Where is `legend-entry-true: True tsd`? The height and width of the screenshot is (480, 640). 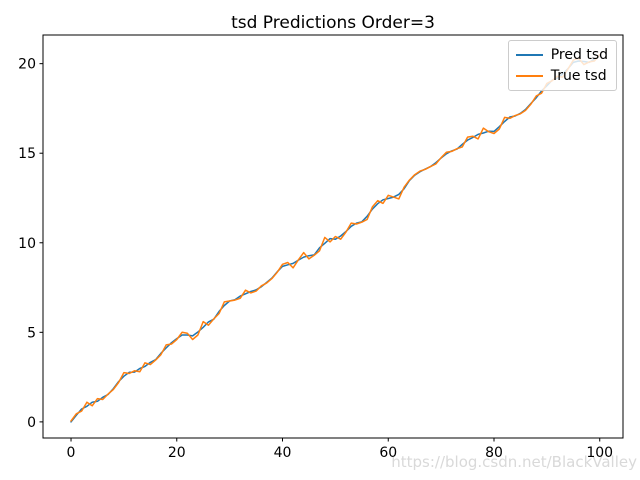 legend-entry-true: True tsd is located at coordinates (561, 76).